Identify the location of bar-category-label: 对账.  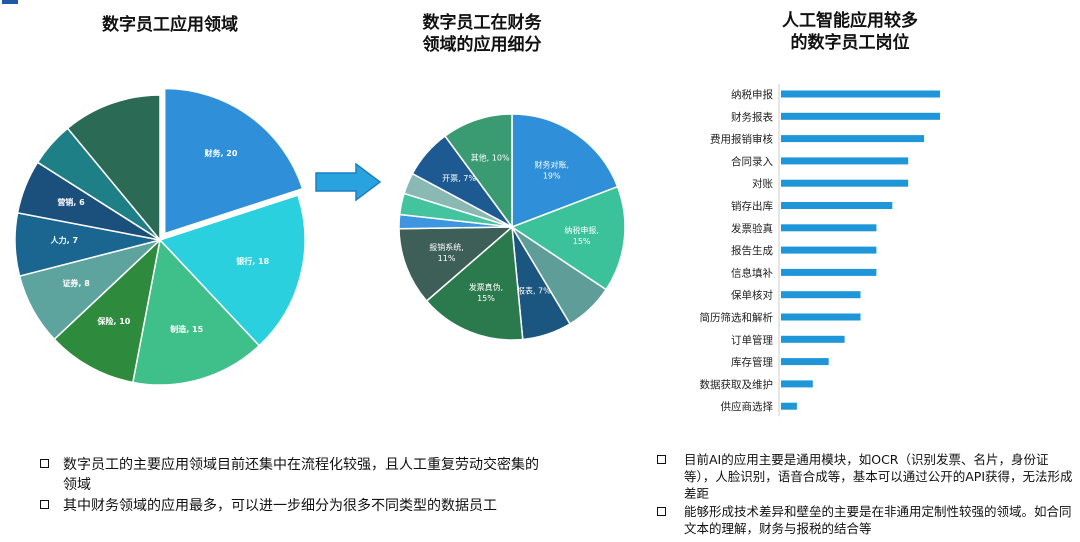
(762, 183).